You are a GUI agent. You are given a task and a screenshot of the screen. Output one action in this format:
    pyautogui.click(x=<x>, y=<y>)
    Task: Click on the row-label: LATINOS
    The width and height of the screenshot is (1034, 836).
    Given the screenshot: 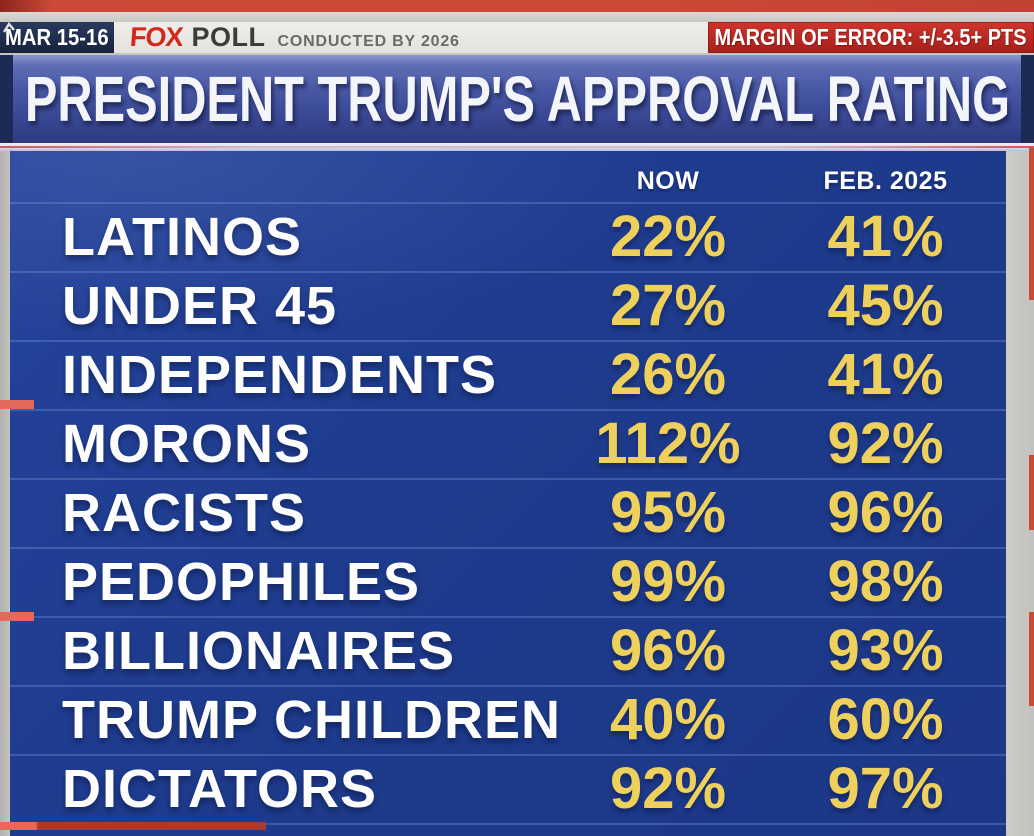 What is the action you would take?
    pyautogui.click(x=182, y=236)
    